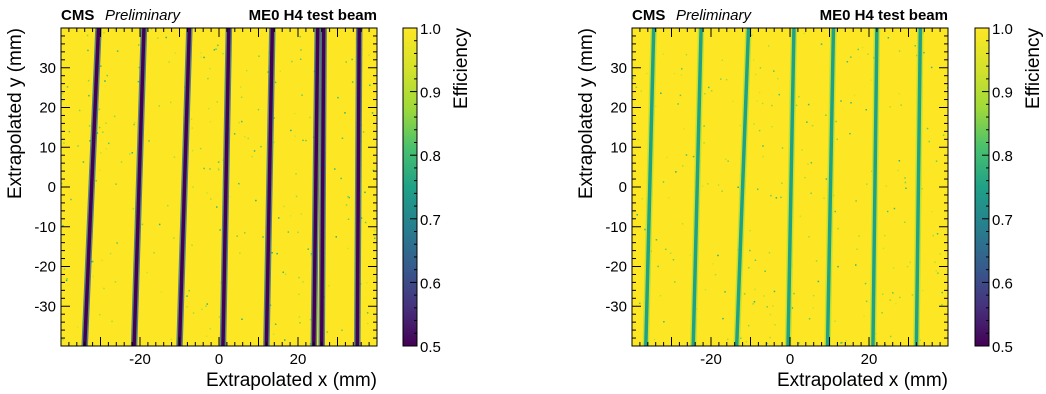 The image size is (1046, 394). What do you see at coordinates (586, 113) in the screenshot?
I see `y-axis-label: Extrapolated y (mm)` at bounding box center [586, 113].